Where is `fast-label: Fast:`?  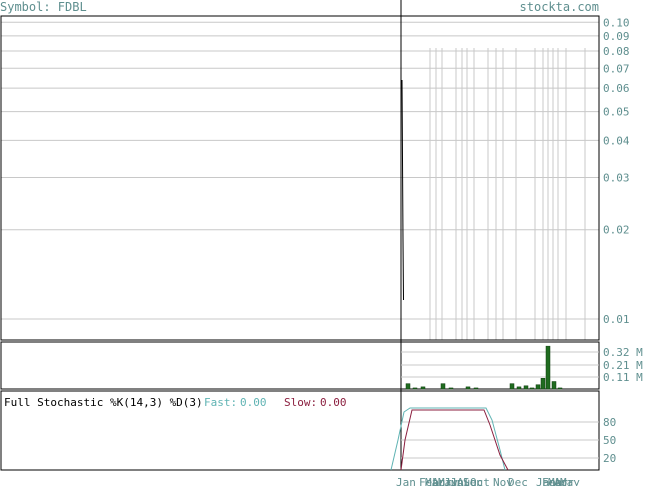 fast-label: Fast: is located at coordinates (220, 402).